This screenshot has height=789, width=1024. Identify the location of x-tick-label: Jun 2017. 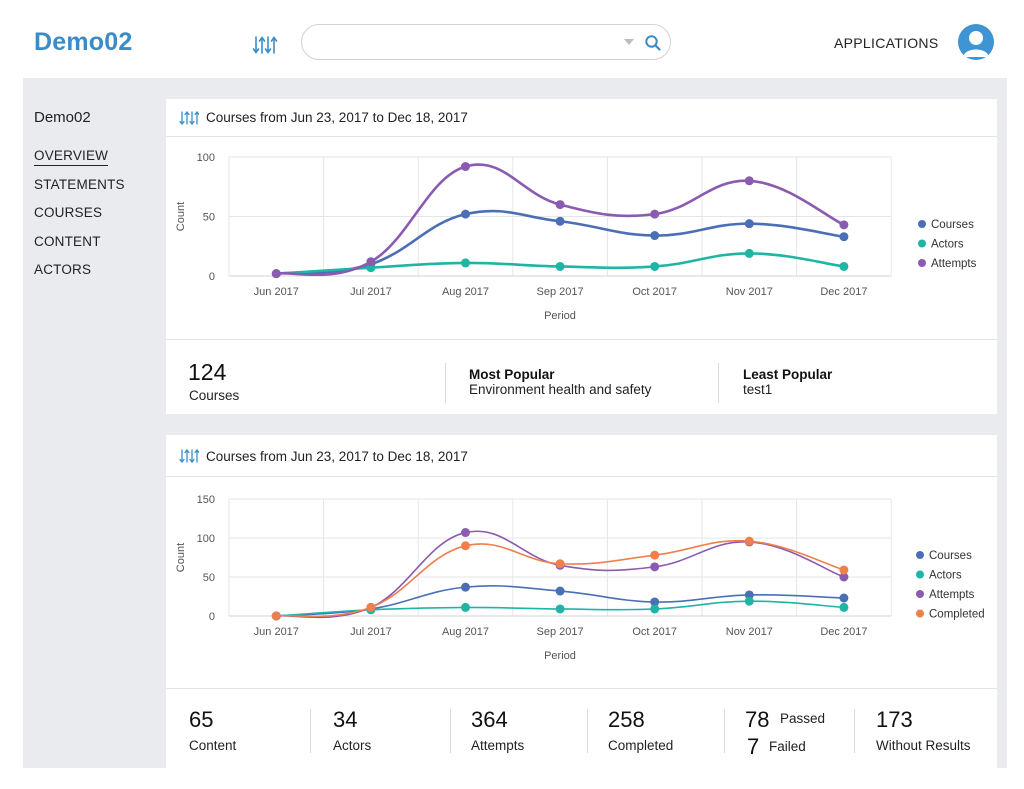
(276, 292).